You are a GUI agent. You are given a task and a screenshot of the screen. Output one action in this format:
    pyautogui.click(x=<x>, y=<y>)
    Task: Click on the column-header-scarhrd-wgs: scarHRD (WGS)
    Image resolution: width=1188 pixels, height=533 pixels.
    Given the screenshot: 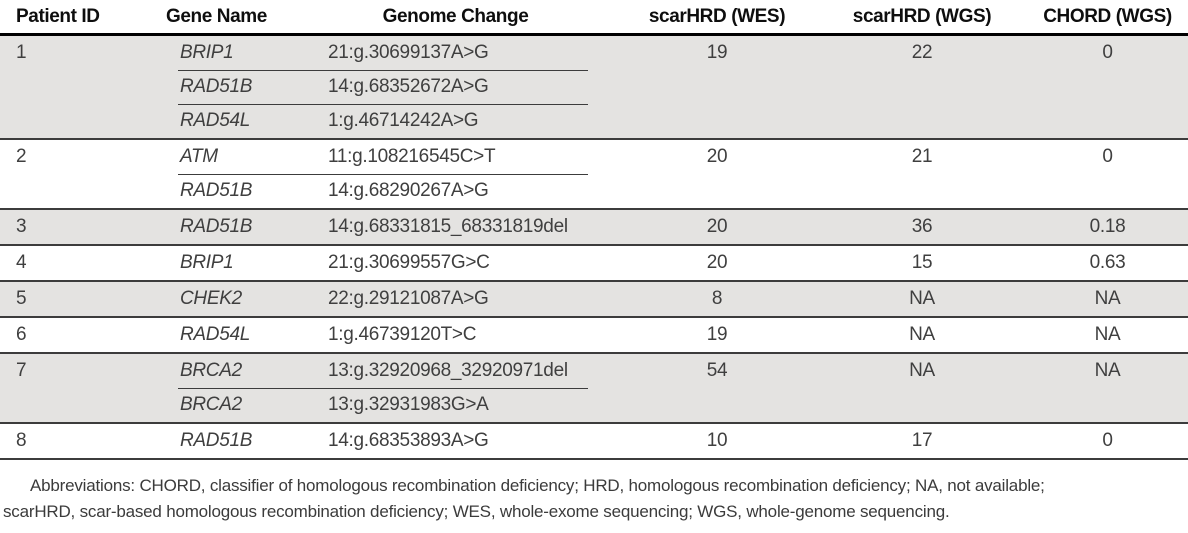 What is the action you would take?
    pyautogui.click(x=922, y=16)
    